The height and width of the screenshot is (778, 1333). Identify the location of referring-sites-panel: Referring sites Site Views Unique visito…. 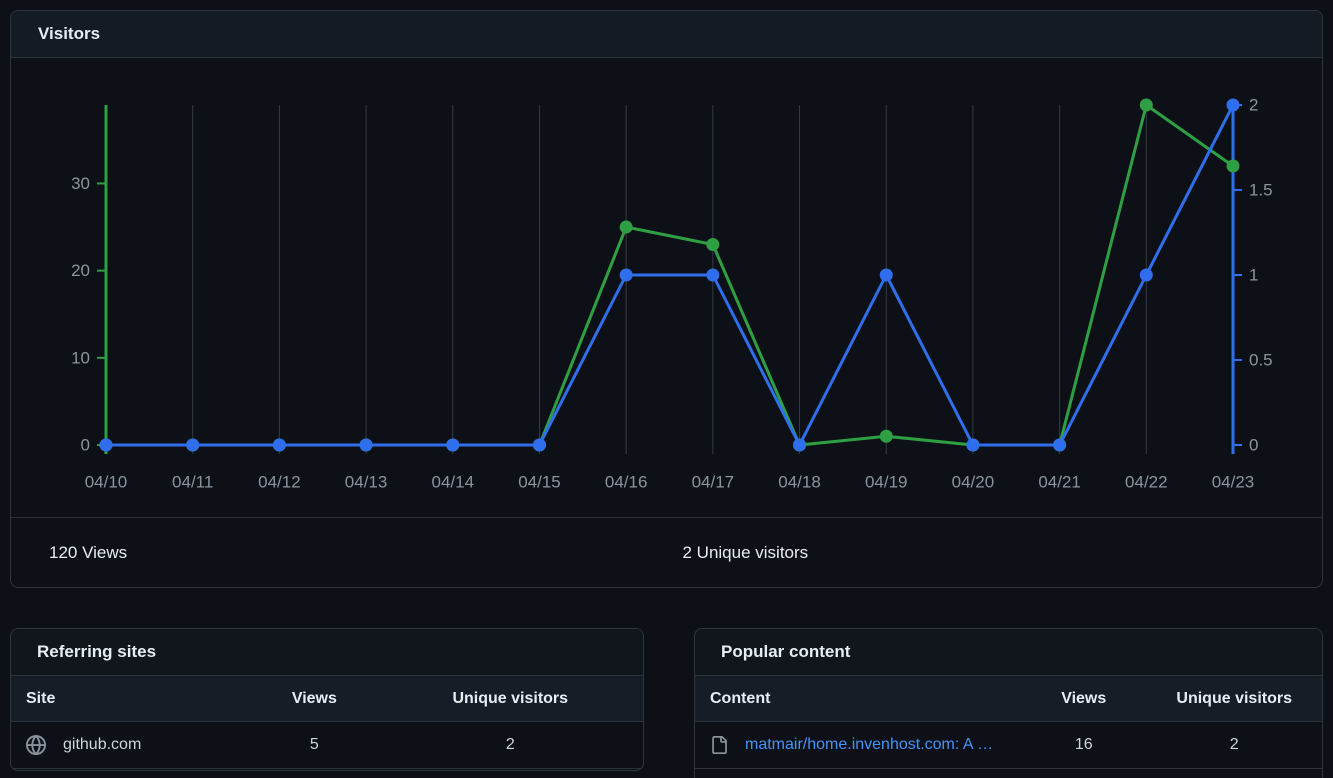
(327, 699).